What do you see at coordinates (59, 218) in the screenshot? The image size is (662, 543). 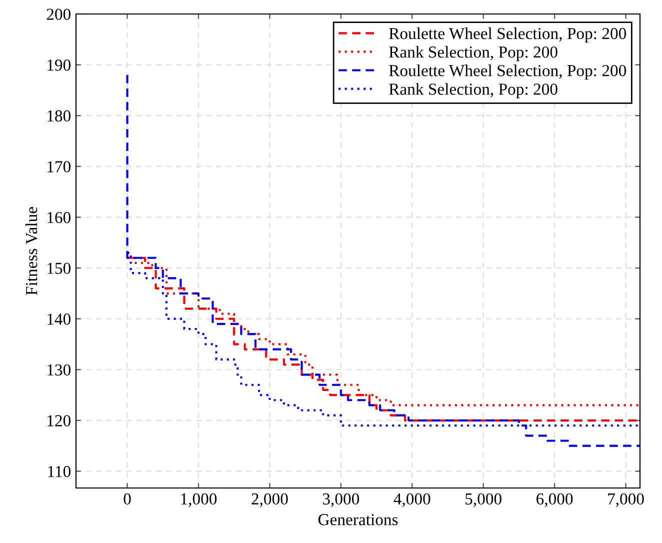 I see `y-tick-label: 160` at bounding box center [59, 218].